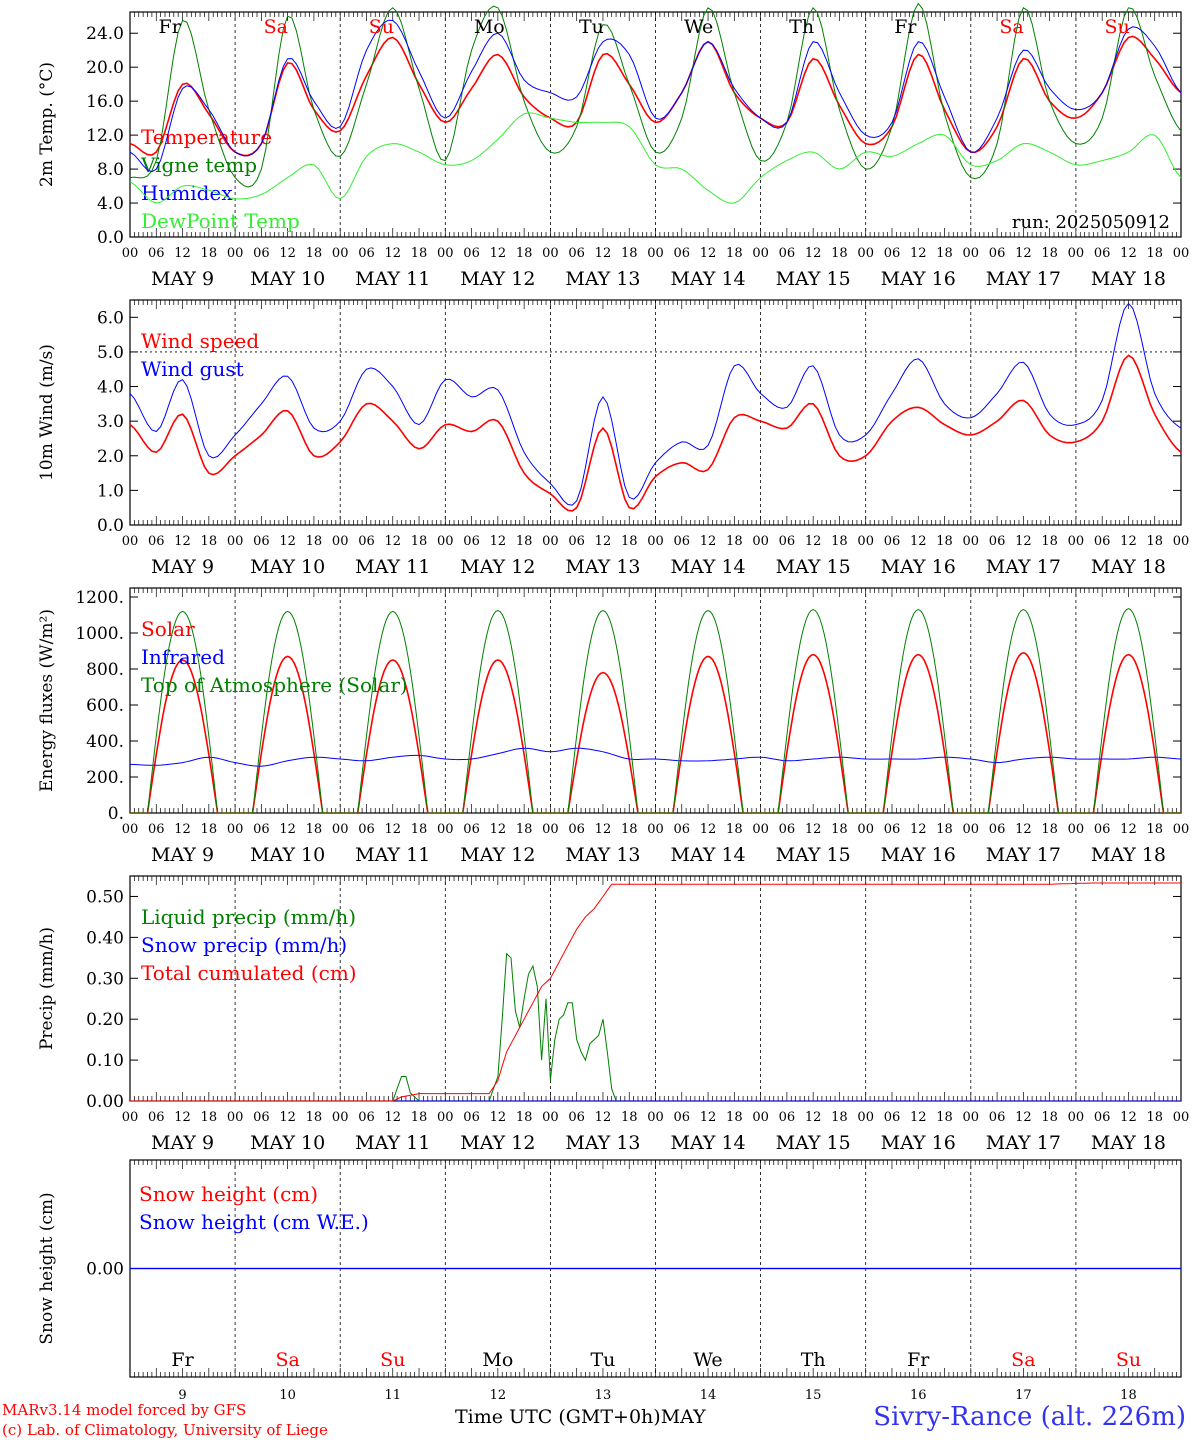  What do you see at coordinates (187, 193) in the screenshot?
I see `legend-entry: Humidex` at bounding box center [187, 193].